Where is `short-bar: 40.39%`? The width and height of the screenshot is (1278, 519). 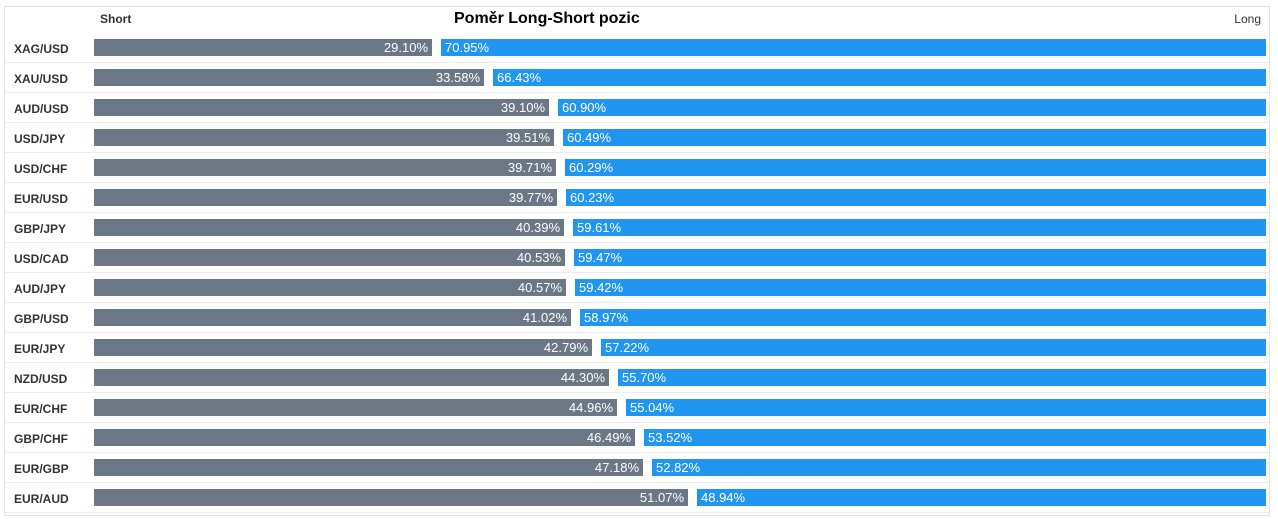
short-bar: 40.39% is located at coordinates (329, 227).